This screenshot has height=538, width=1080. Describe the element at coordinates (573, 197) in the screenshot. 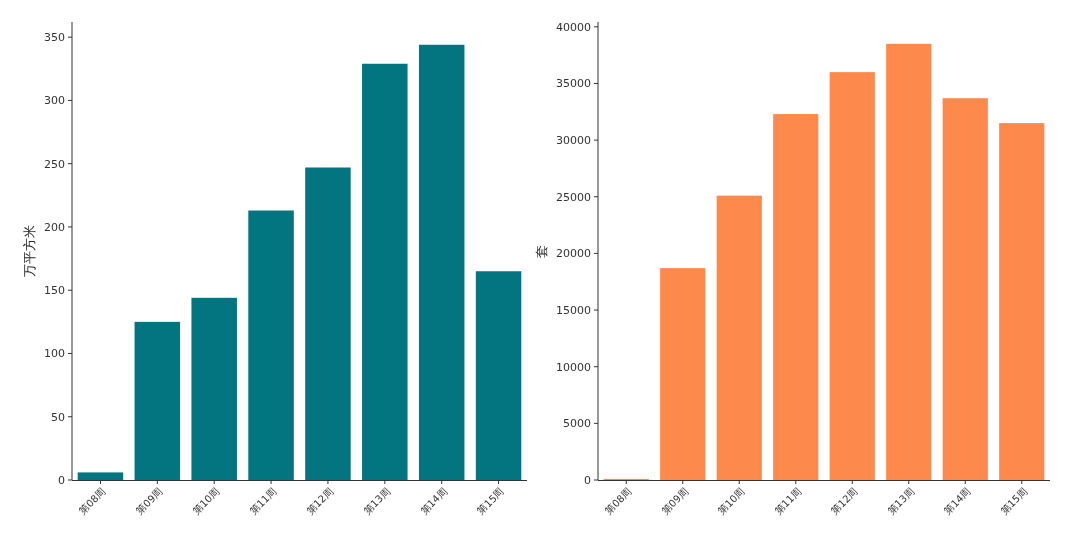

I see `y-tick-label: 25000` at that location.